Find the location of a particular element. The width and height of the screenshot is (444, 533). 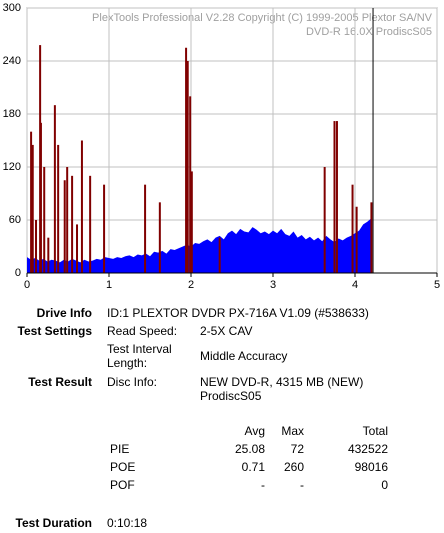

key: Test Interval Length: is located at coordinates (139, 356).